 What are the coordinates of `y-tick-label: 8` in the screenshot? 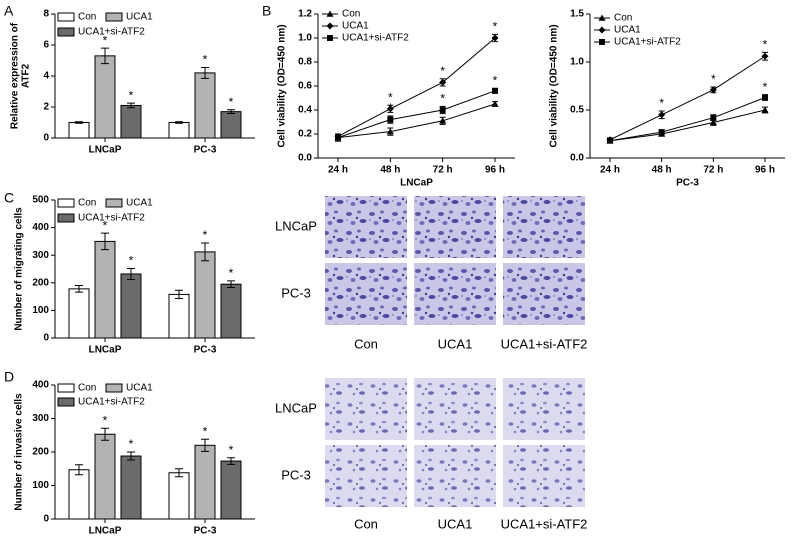 It's located at (46, 14).